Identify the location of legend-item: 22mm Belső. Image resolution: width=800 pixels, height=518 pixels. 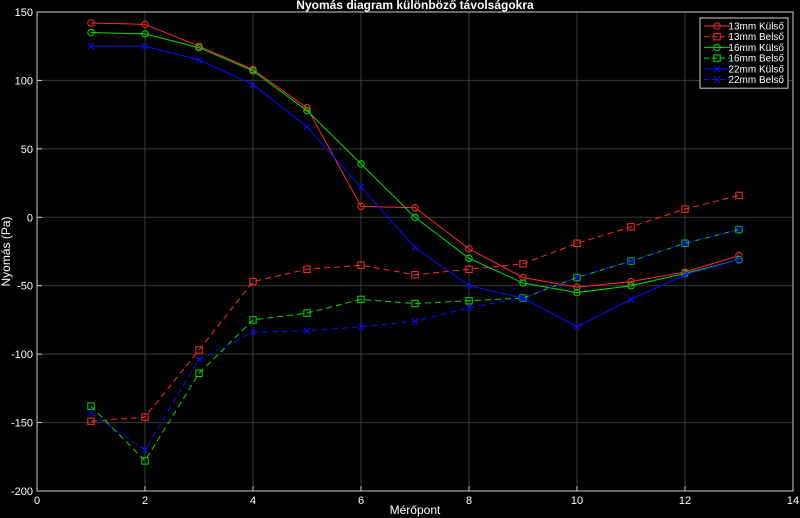
(744, 80).